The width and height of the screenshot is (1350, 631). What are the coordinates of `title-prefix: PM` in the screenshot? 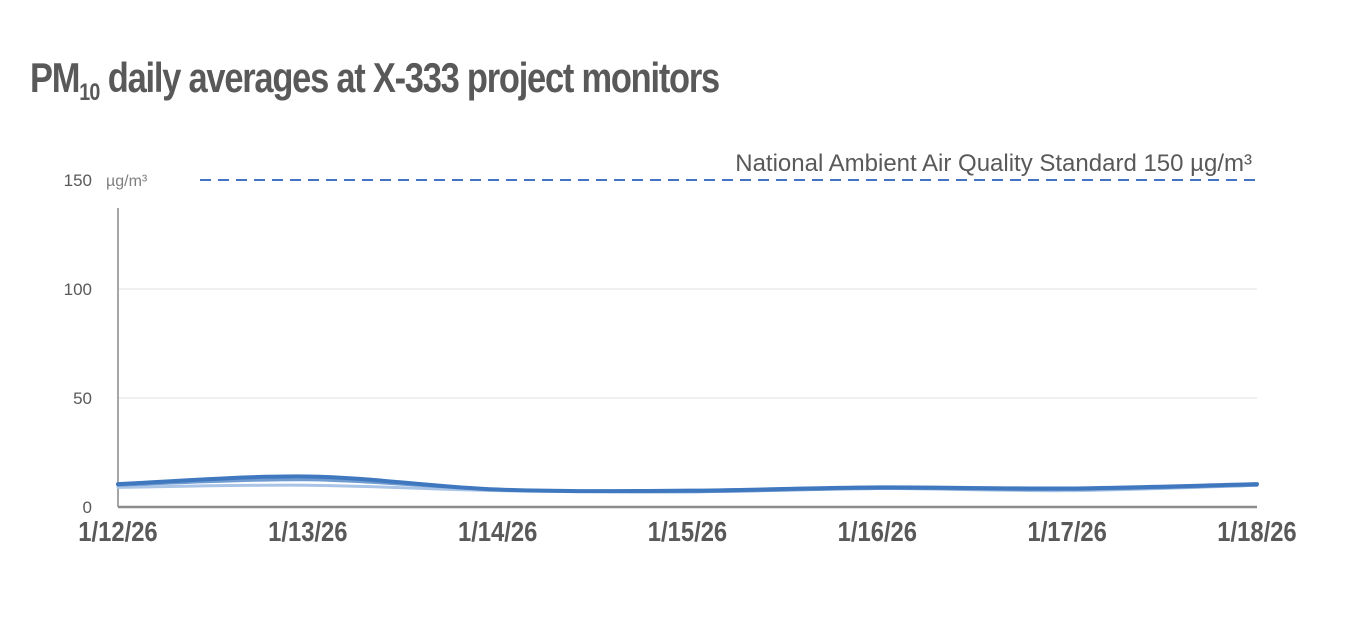 It's located at (55, 77).